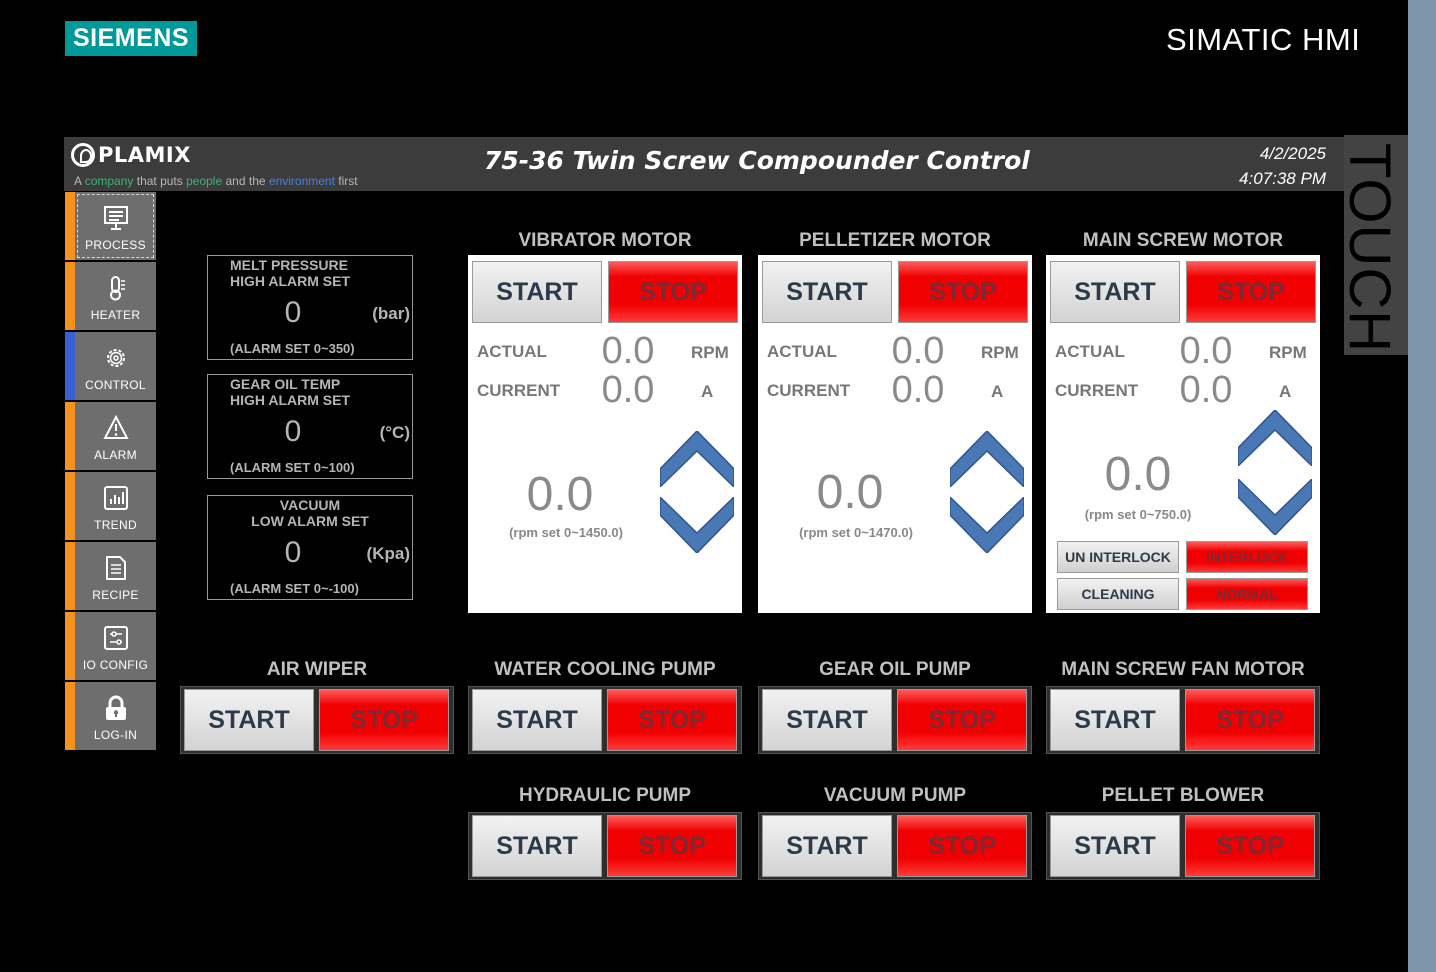  I want to click on nav-item-log-in: LOG-IN, so click(110, 716).